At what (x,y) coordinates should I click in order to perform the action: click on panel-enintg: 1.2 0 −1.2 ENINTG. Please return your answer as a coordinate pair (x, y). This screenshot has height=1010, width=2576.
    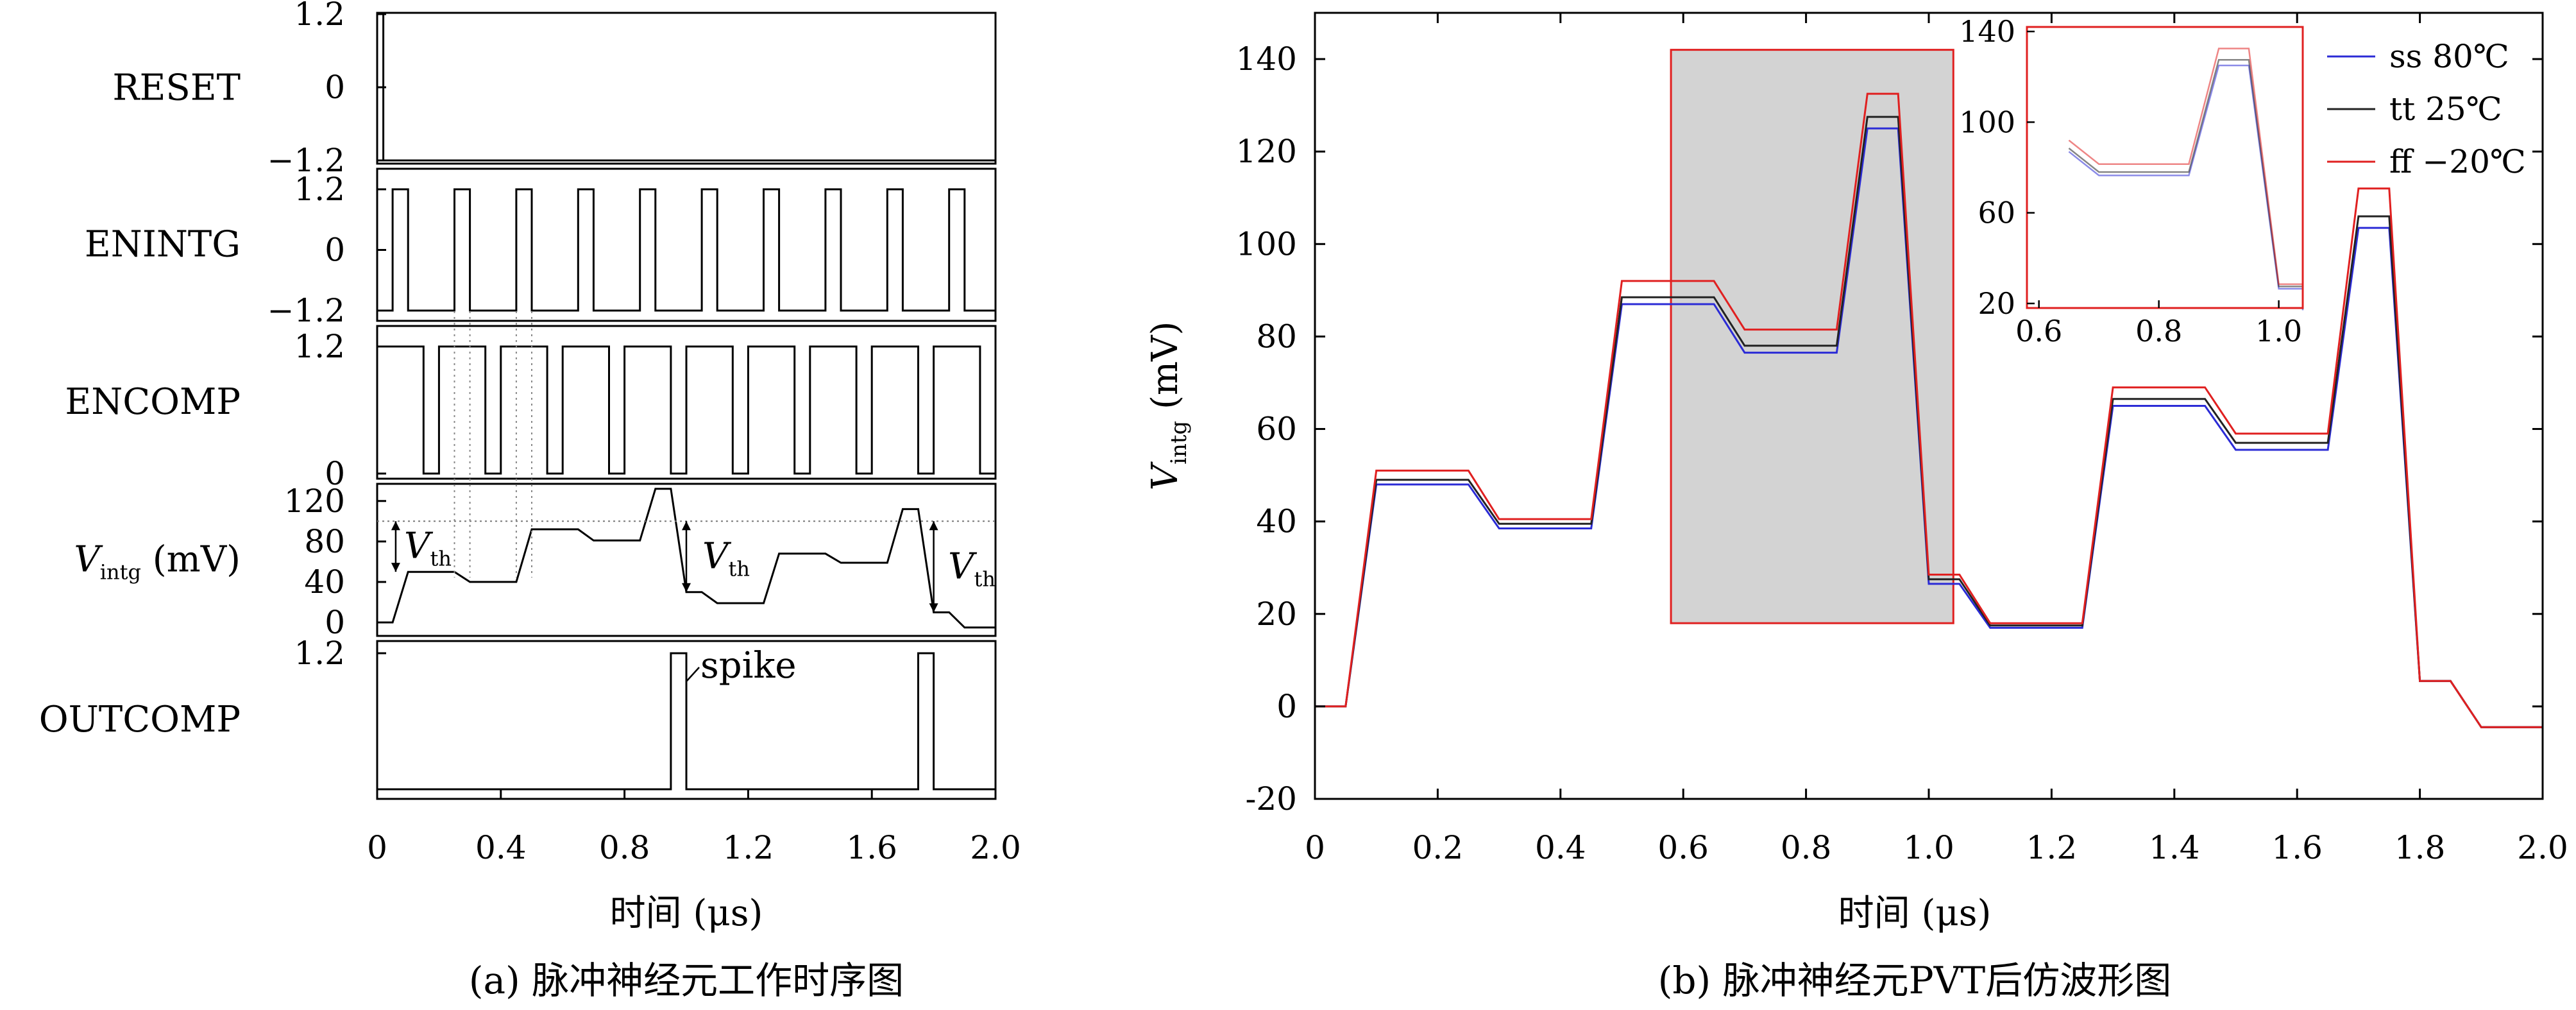
    Looking at the image, I should click on (541, 248).